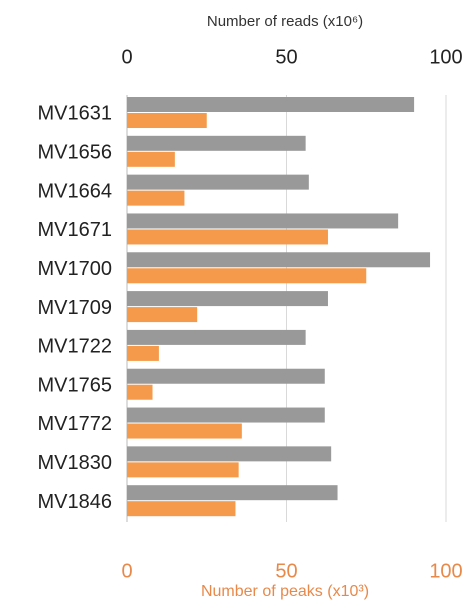 The image size is (475, 603). What do you see at coordinates (75, 463) in the screenshot?
I see `y-tick-label: MV1830` at bounding box center [75, 463].